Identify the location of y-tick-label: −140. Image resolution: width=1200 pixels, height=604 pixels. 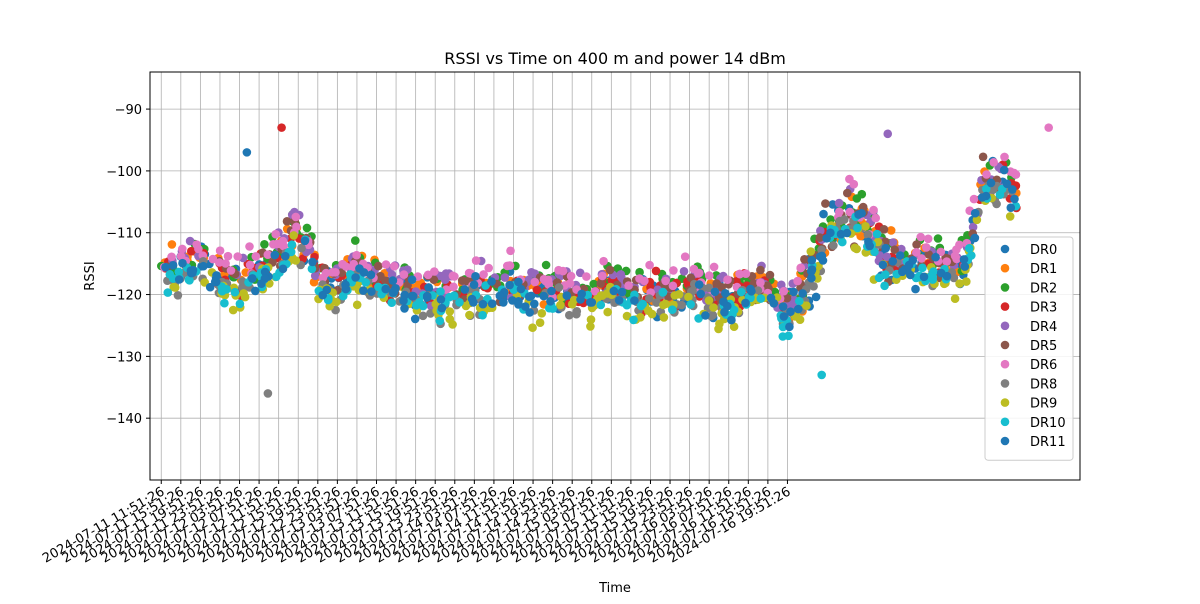
(124, 419).